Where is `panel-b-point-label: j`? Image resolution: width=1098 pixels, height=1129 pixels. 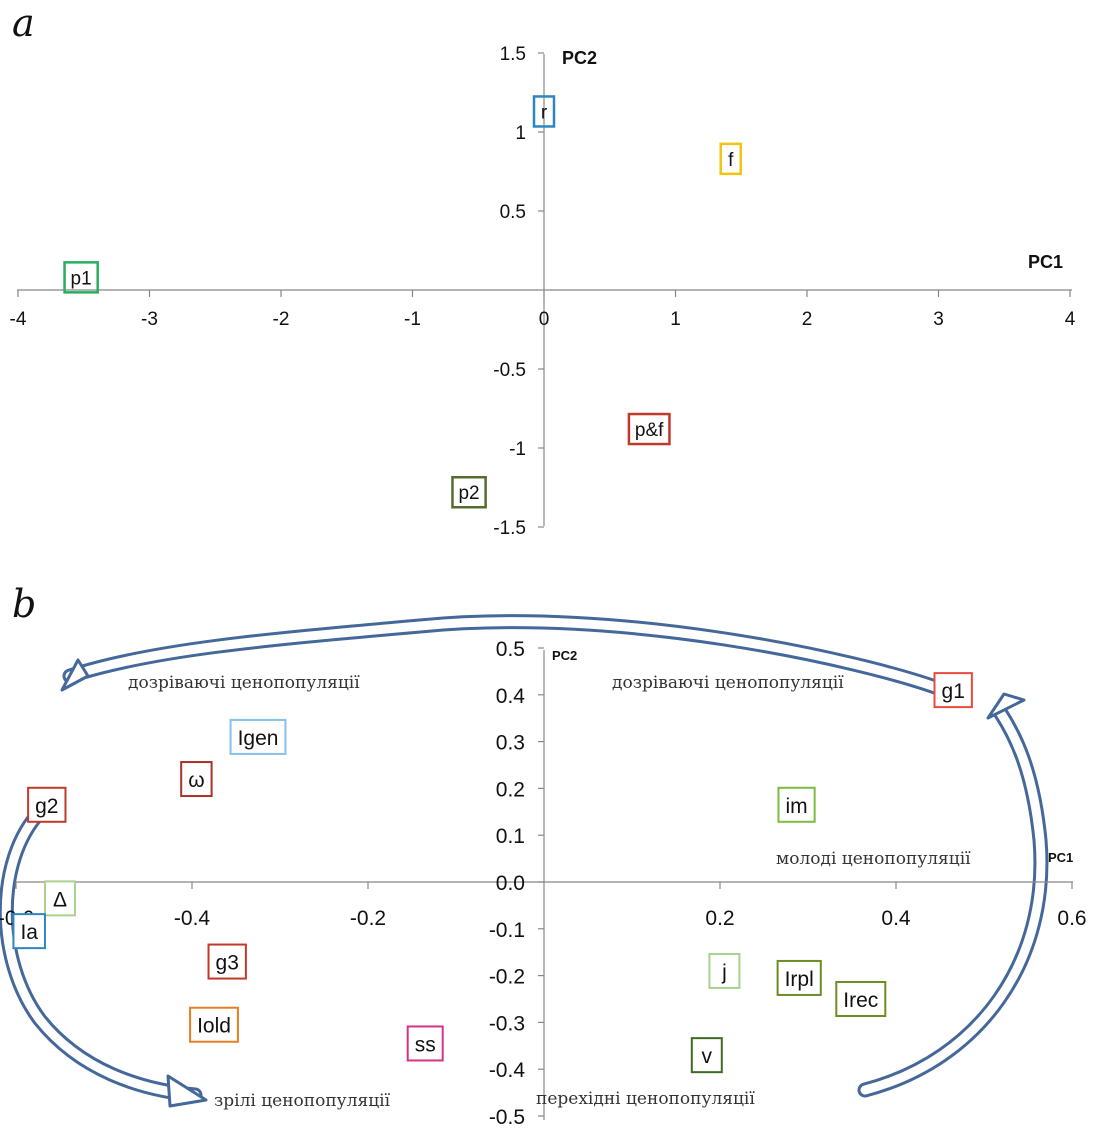 panel-b-point-label: j is located at coordinates (724, 972).